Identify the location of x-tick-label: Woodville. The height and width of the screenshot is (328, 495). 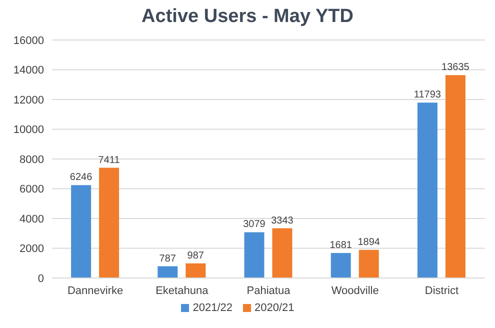
(355, 290).